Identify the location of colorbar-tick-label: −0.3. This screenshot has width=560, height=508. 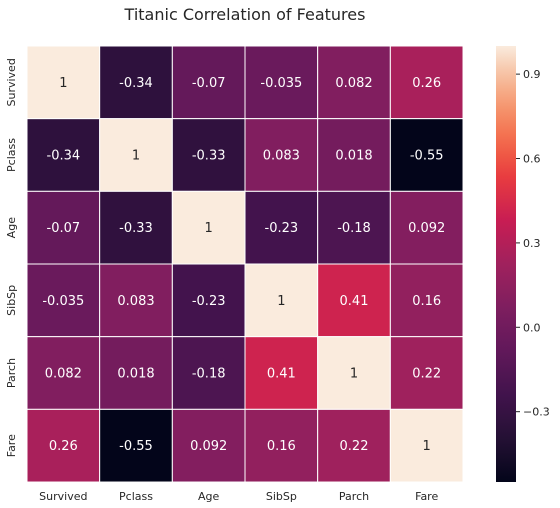
(536, 412).